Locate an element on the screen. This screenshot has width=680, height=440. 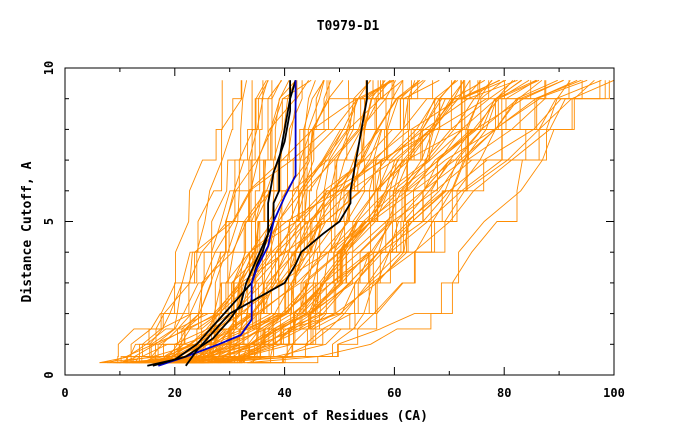
x-tick-label: 100 is located at coordinates (614, 393).